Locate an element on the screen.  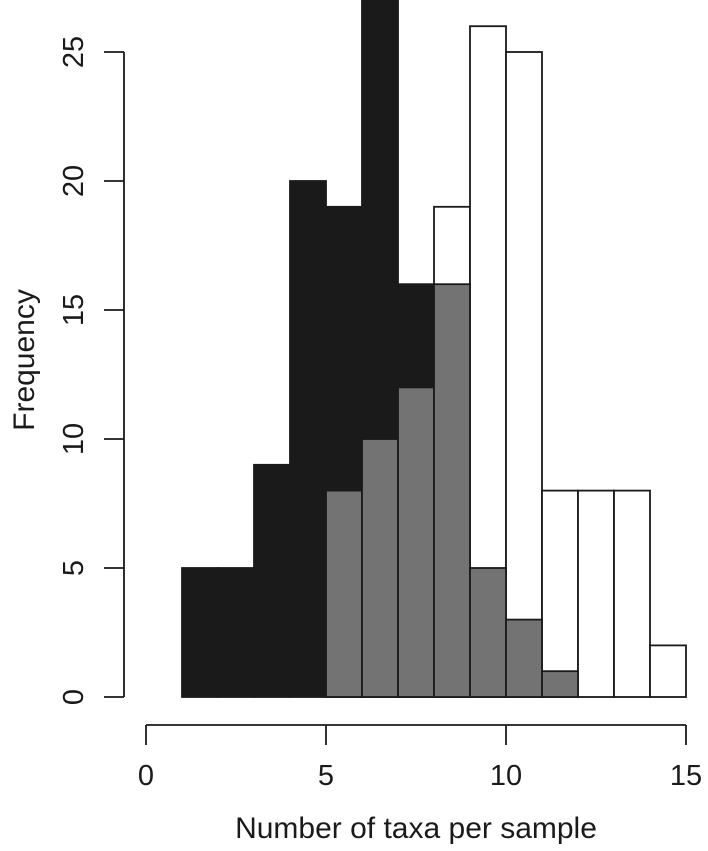
x-tick-label: 5 is located at coordinates (326, 776).